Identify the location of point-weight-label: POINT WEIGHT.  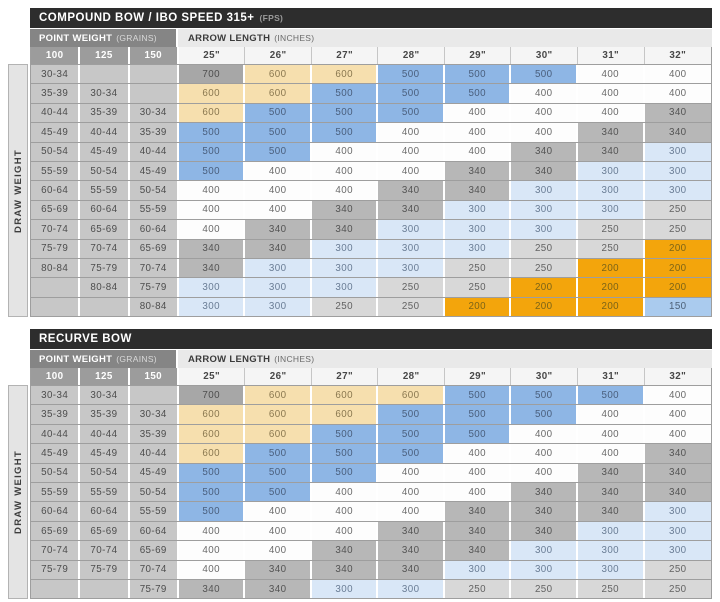
(76, 359).